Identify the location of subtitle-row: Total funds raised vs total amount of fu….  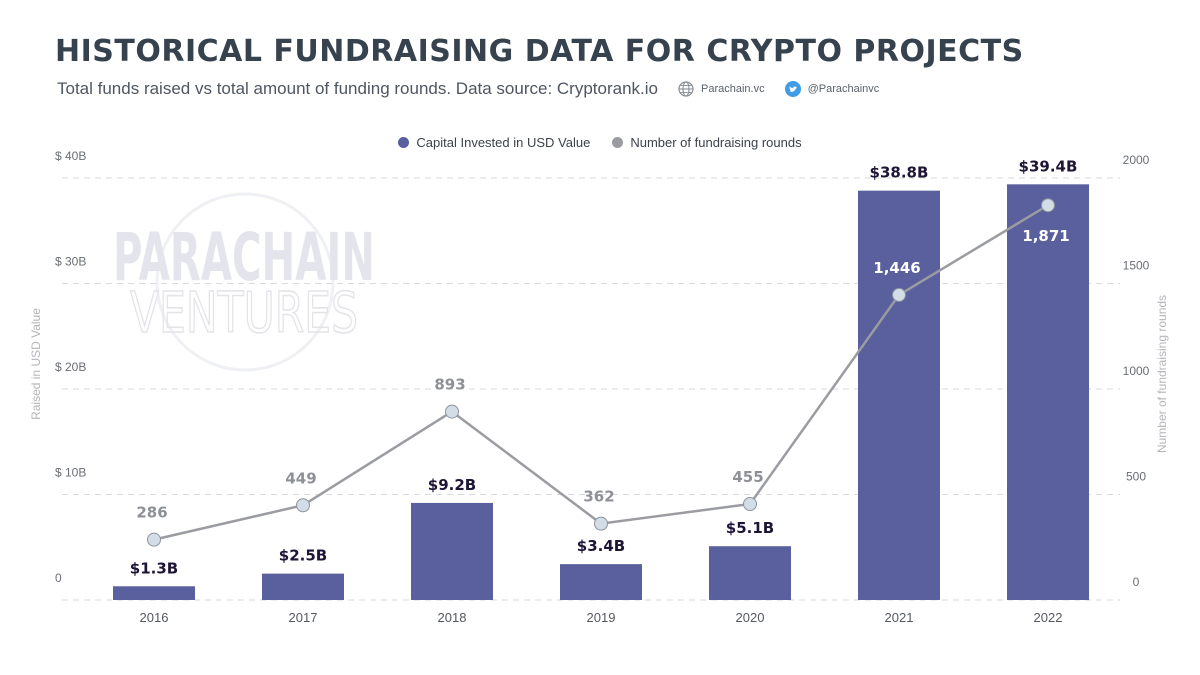
(468, 89).